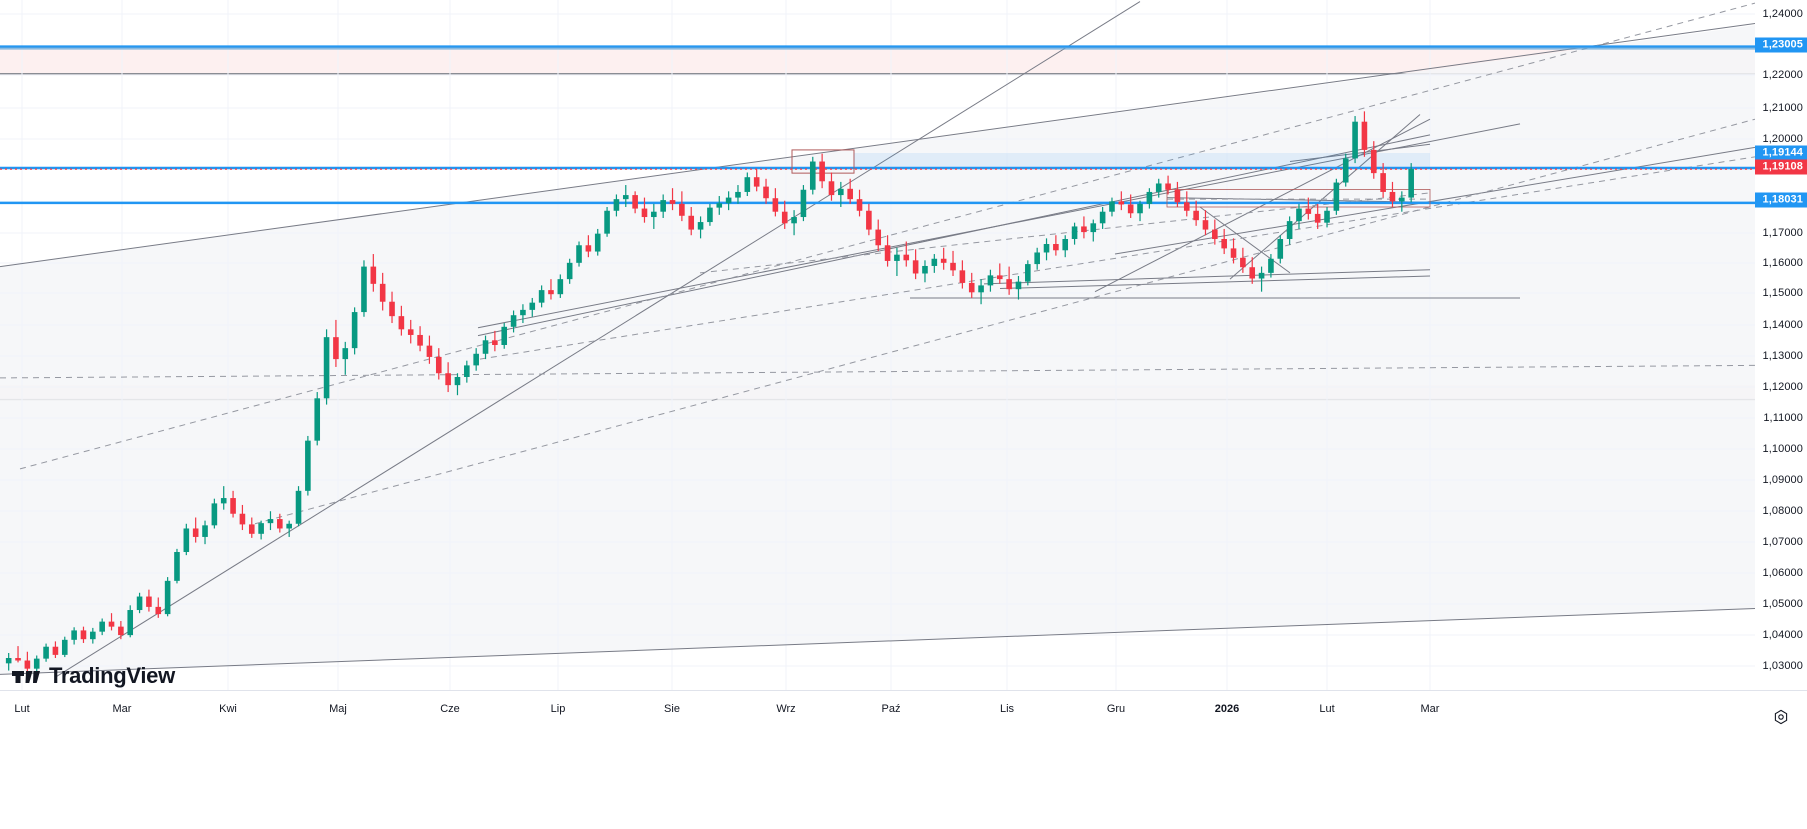  I want to click on price-tick-label: 1,08000, so click(1782, 511).